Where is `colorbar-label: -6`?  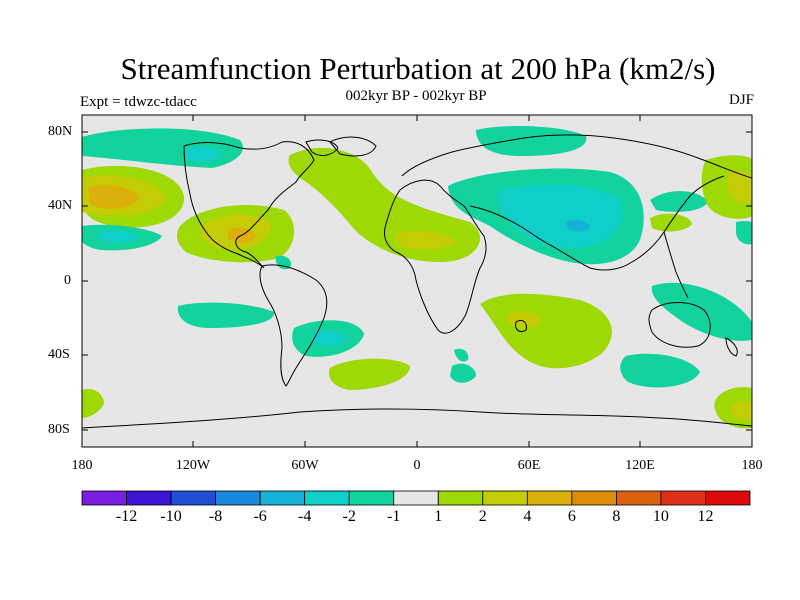 colorbar-label: -6 is located at coordinates (260, 516).